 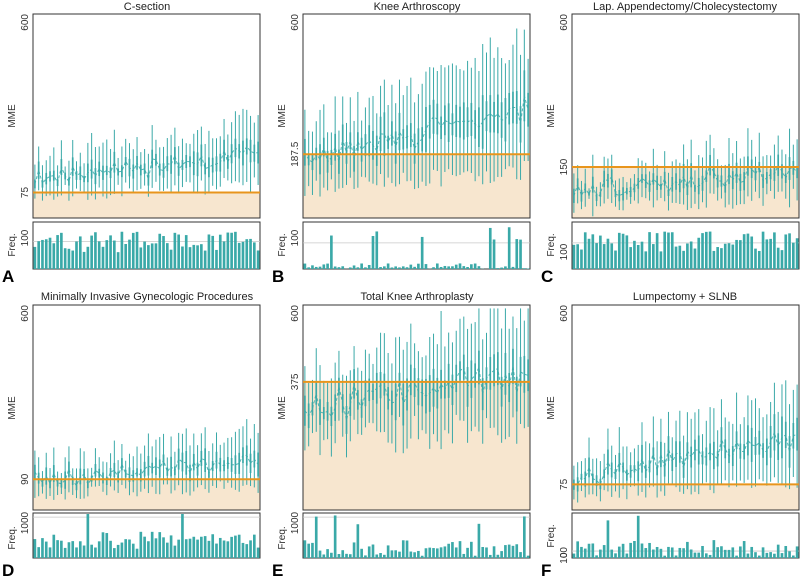 What do you see at coordinates (12, 408) in the screenshot?
I see `panel-d-y-axis-label: MME` at bounding box center [12, 408].